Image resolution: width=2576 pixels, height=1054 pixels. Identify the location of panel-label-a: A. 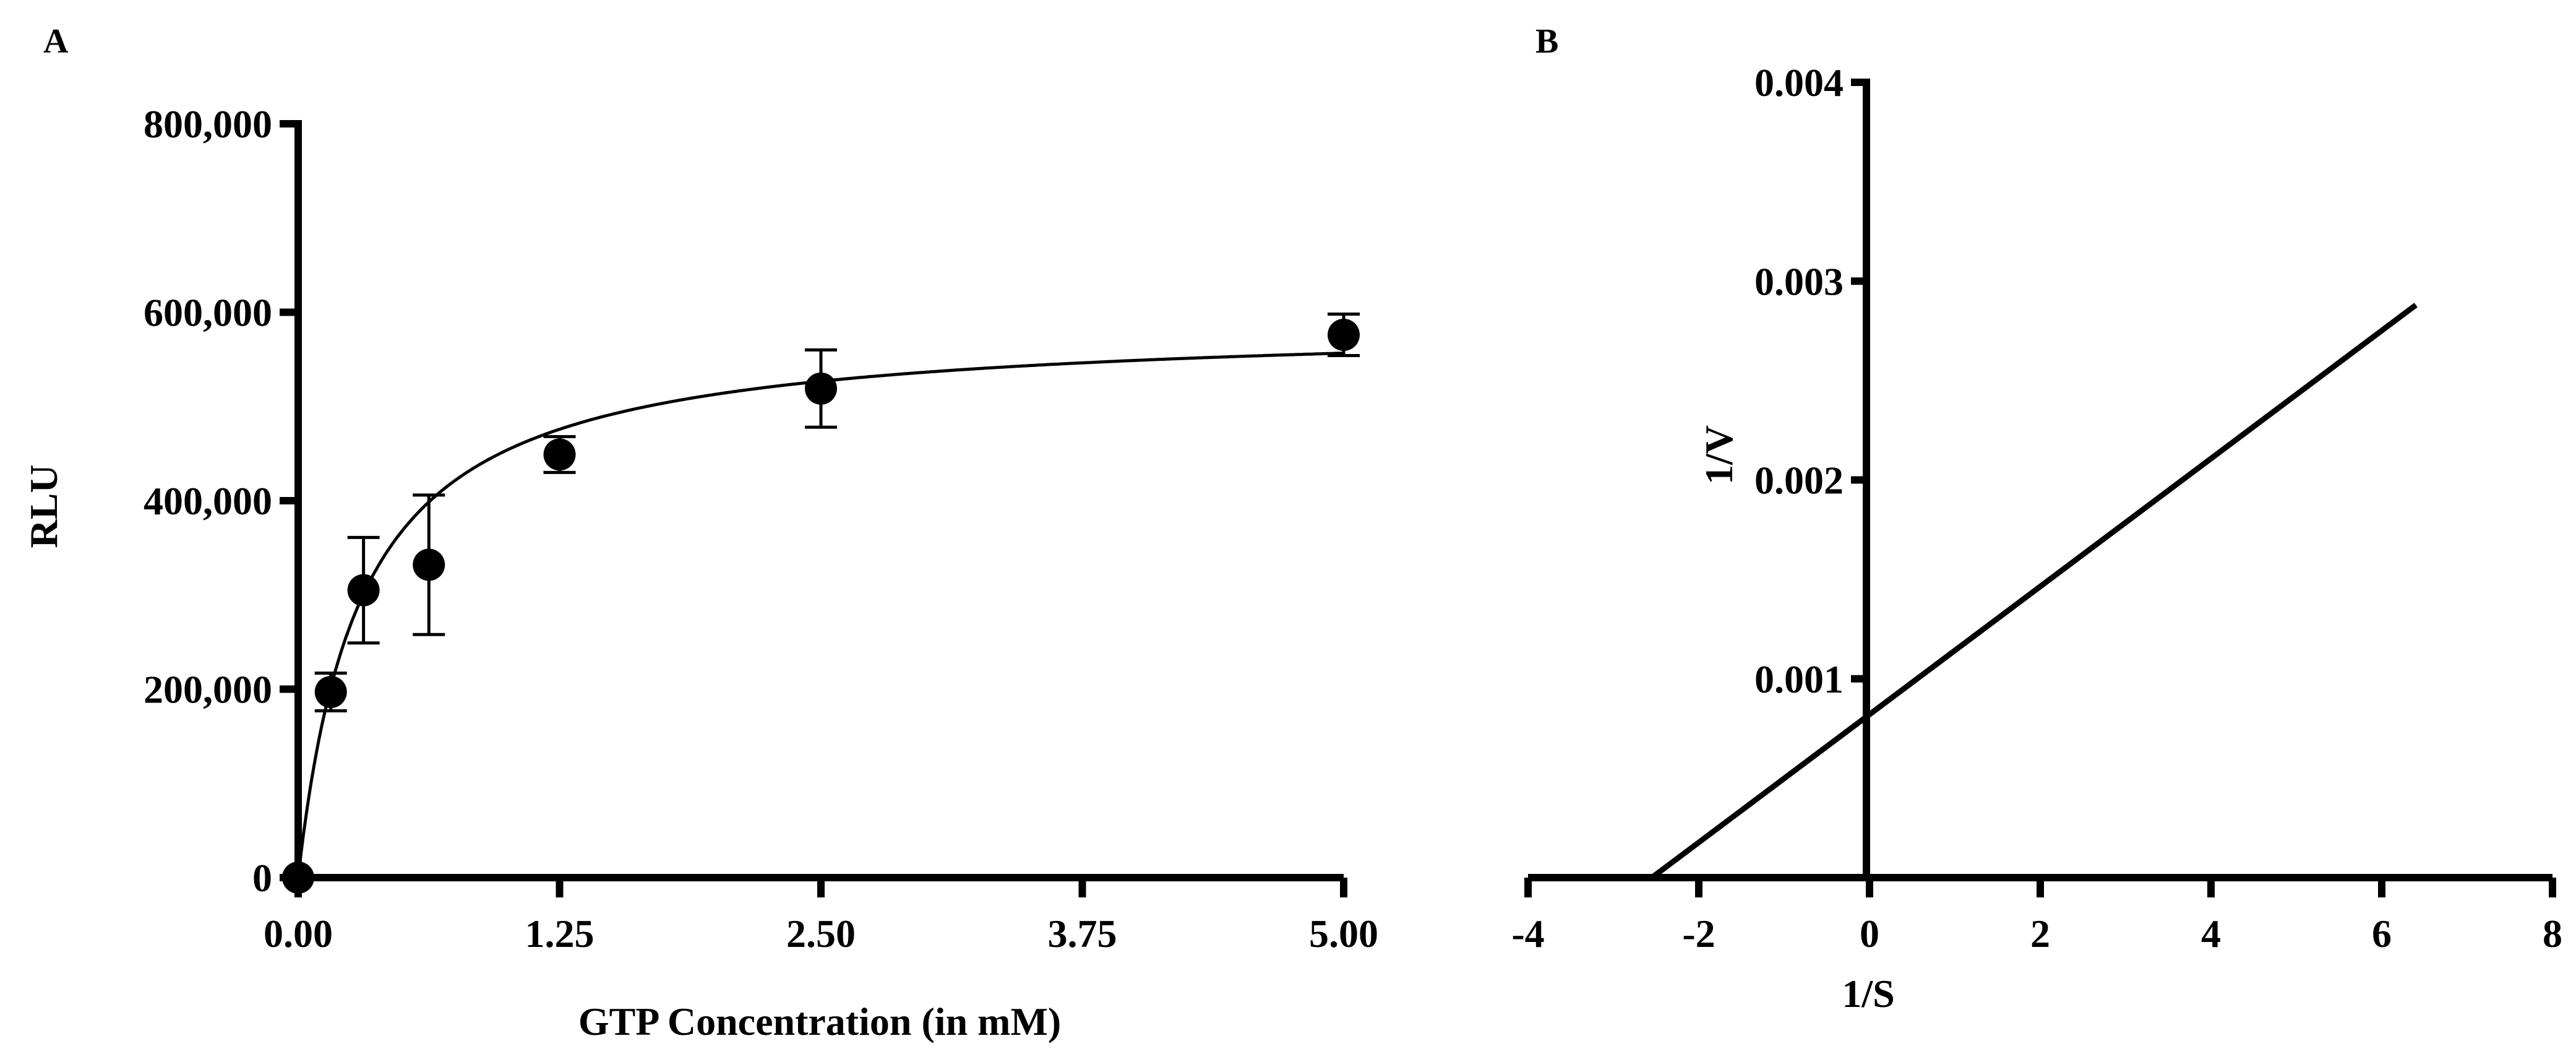
(56, 41).